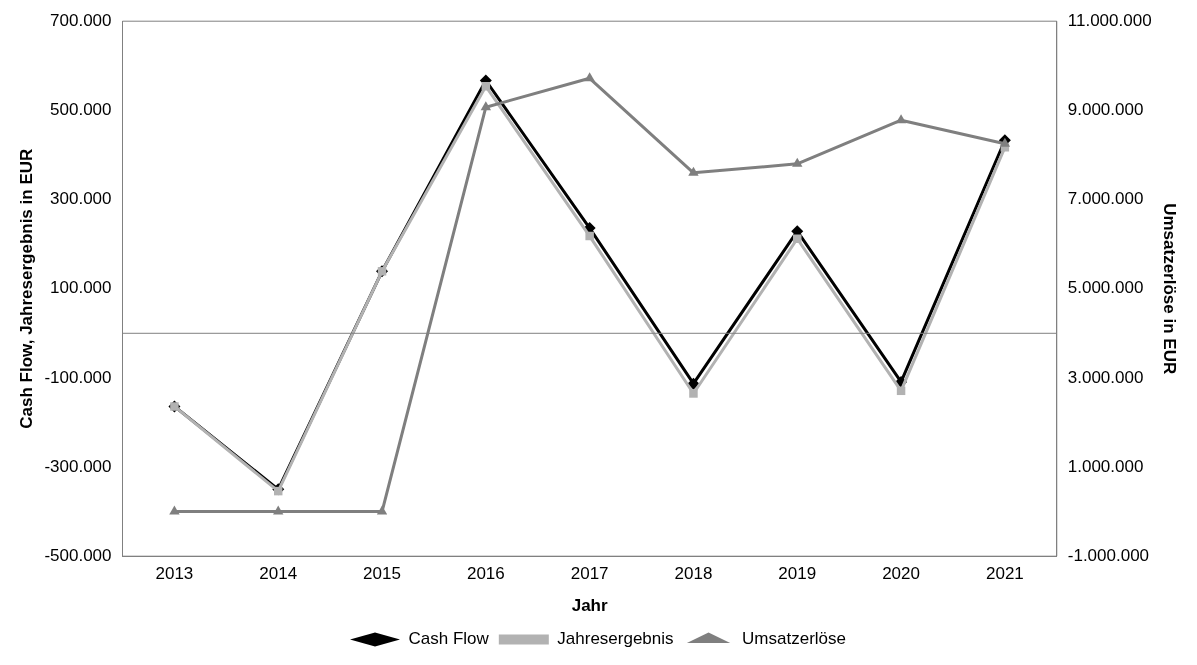  I want to click on x-tick-label: 2016, so click(485, 574).